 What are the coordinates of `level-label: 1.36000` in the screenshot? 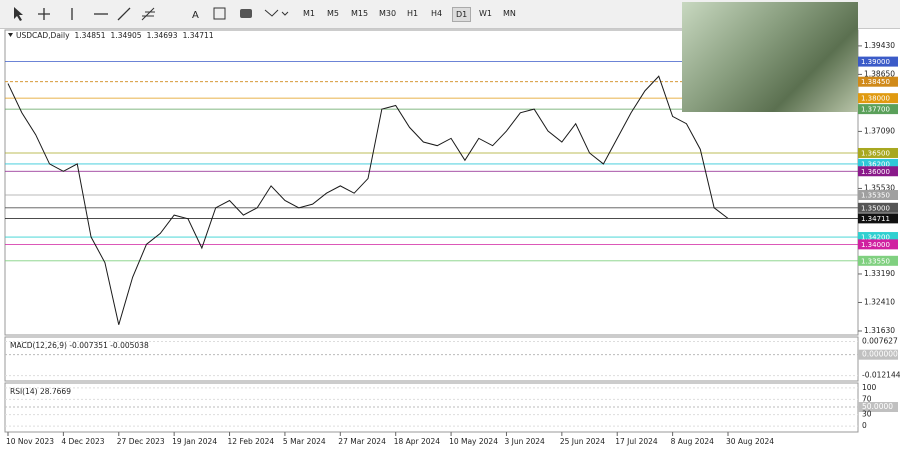 It's located at (875, 172).